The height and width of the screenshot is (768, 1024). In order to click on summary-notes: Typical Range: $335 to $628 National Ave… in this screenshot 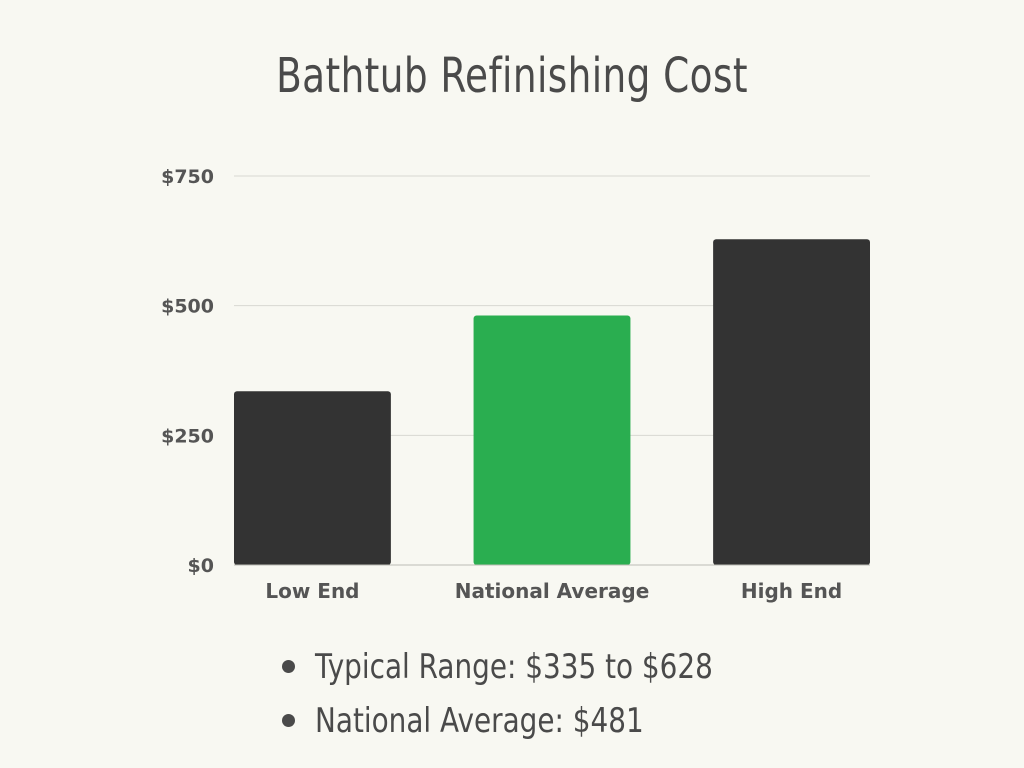, I will do `click(541, 694)`.